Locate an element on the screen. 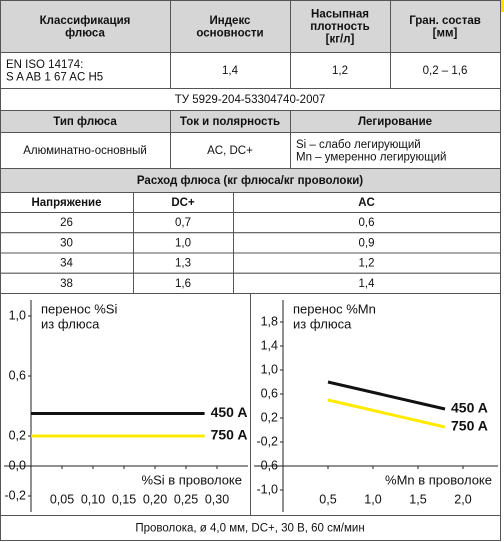 The width and height of the screenshot is (504, 542). cell-text: 0,6 is located at coordinates (367, 223).